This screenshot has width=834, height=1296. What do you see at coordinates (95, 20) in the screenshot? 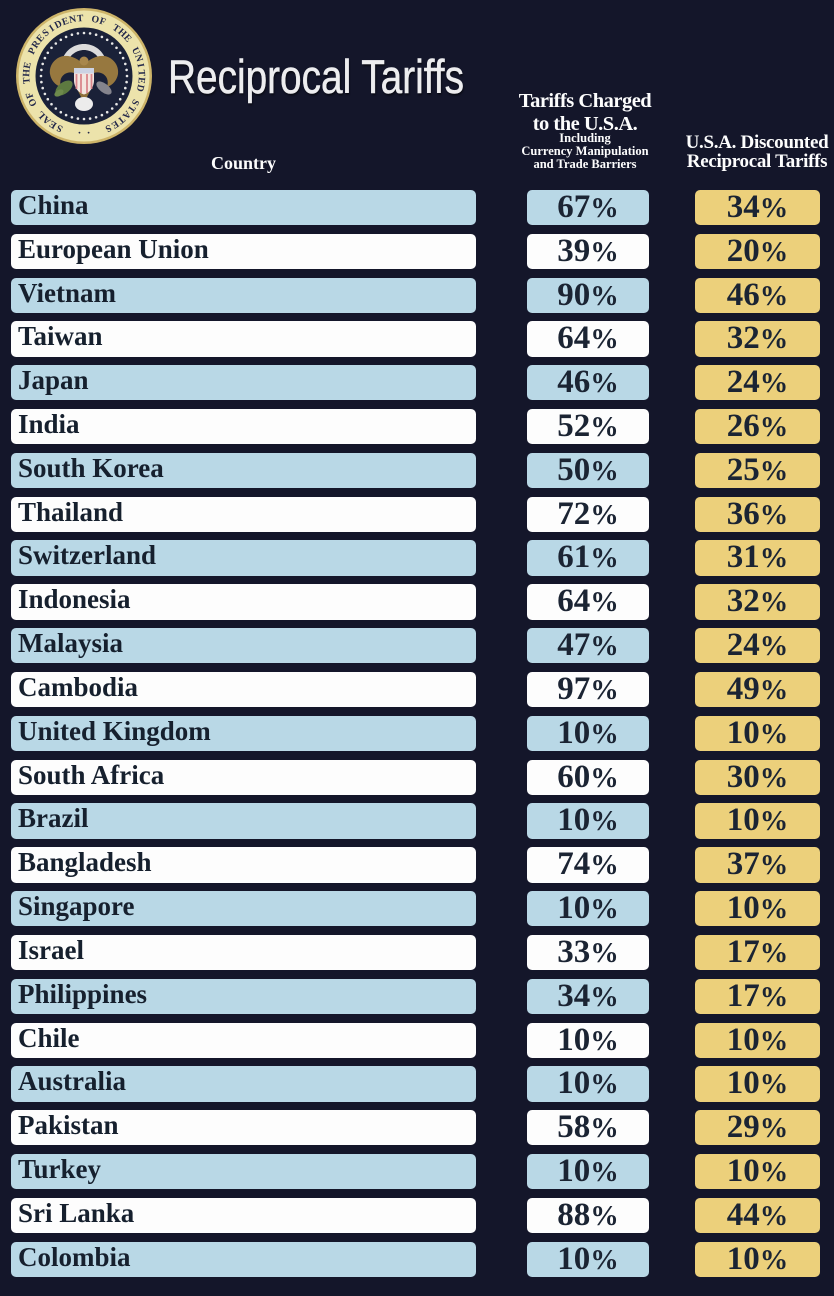
I see `svg-text: O` at bounding box center [95, 20].